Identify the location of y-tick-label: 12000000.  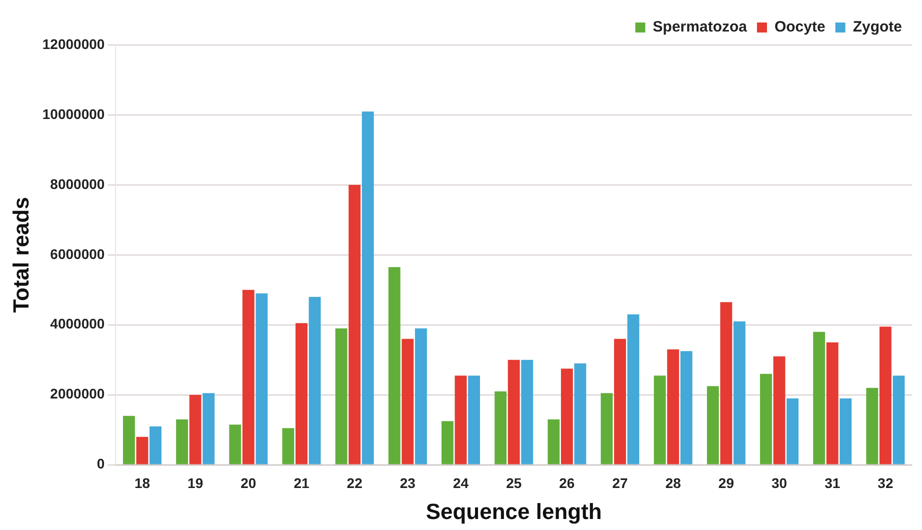
(73, 44).